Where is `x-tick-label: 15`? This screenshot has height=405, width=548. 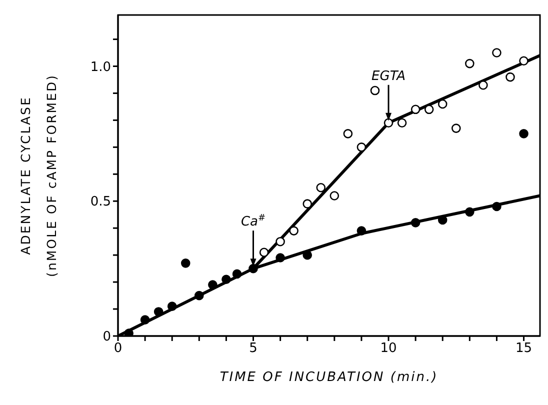
x-tick-label: 15 is located at coordinates (523, 348).